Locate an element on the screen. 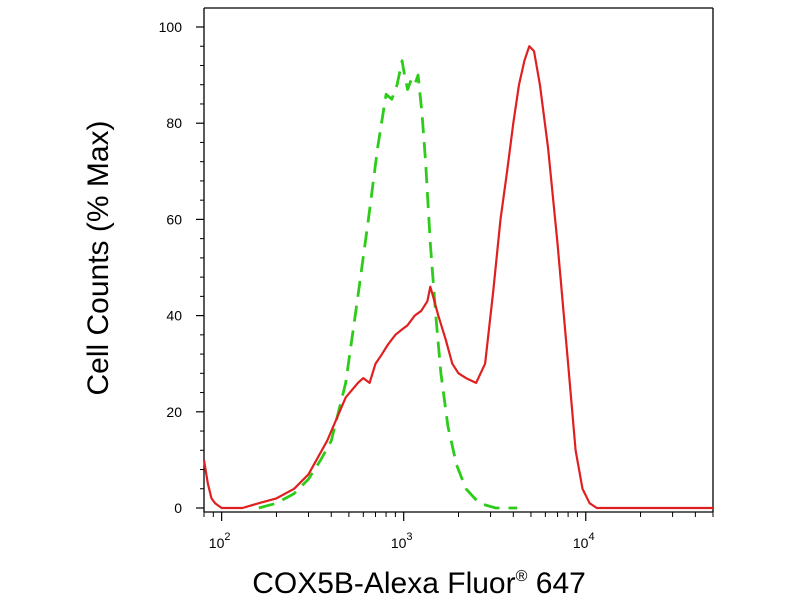 The height and width of the screenshot is (600, 800). x-axis: 10² 10³ 10⁴ is located at coordinates (458, 531).